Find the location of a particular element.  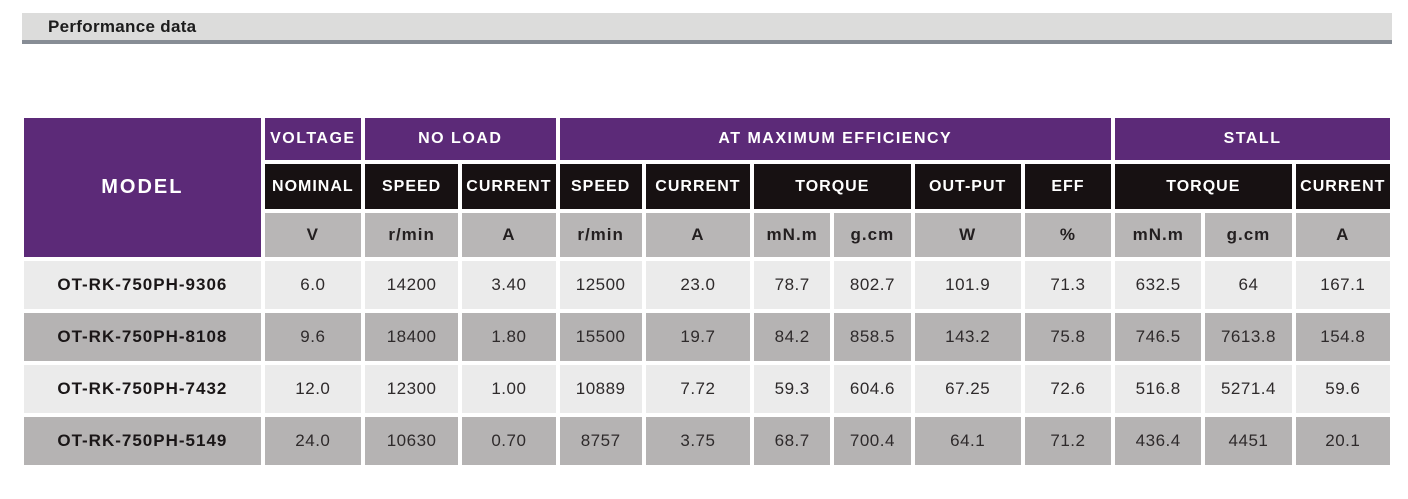

group-header-stall: STALL is located at coordinates (1252, 139).